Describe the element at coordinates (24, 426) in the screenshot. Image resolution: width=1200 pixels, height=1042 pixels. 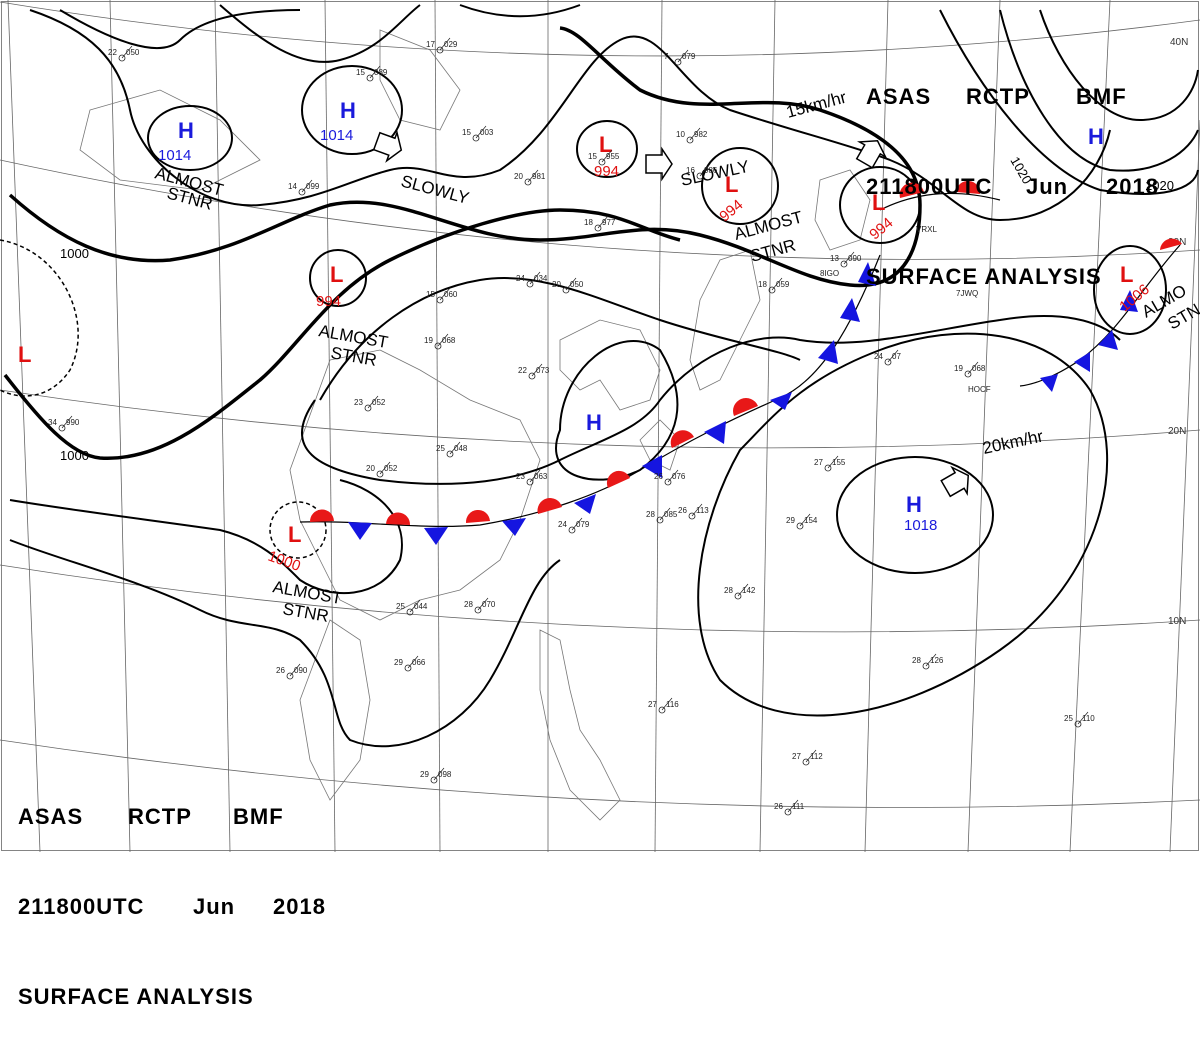
I see `meridian` at that location.